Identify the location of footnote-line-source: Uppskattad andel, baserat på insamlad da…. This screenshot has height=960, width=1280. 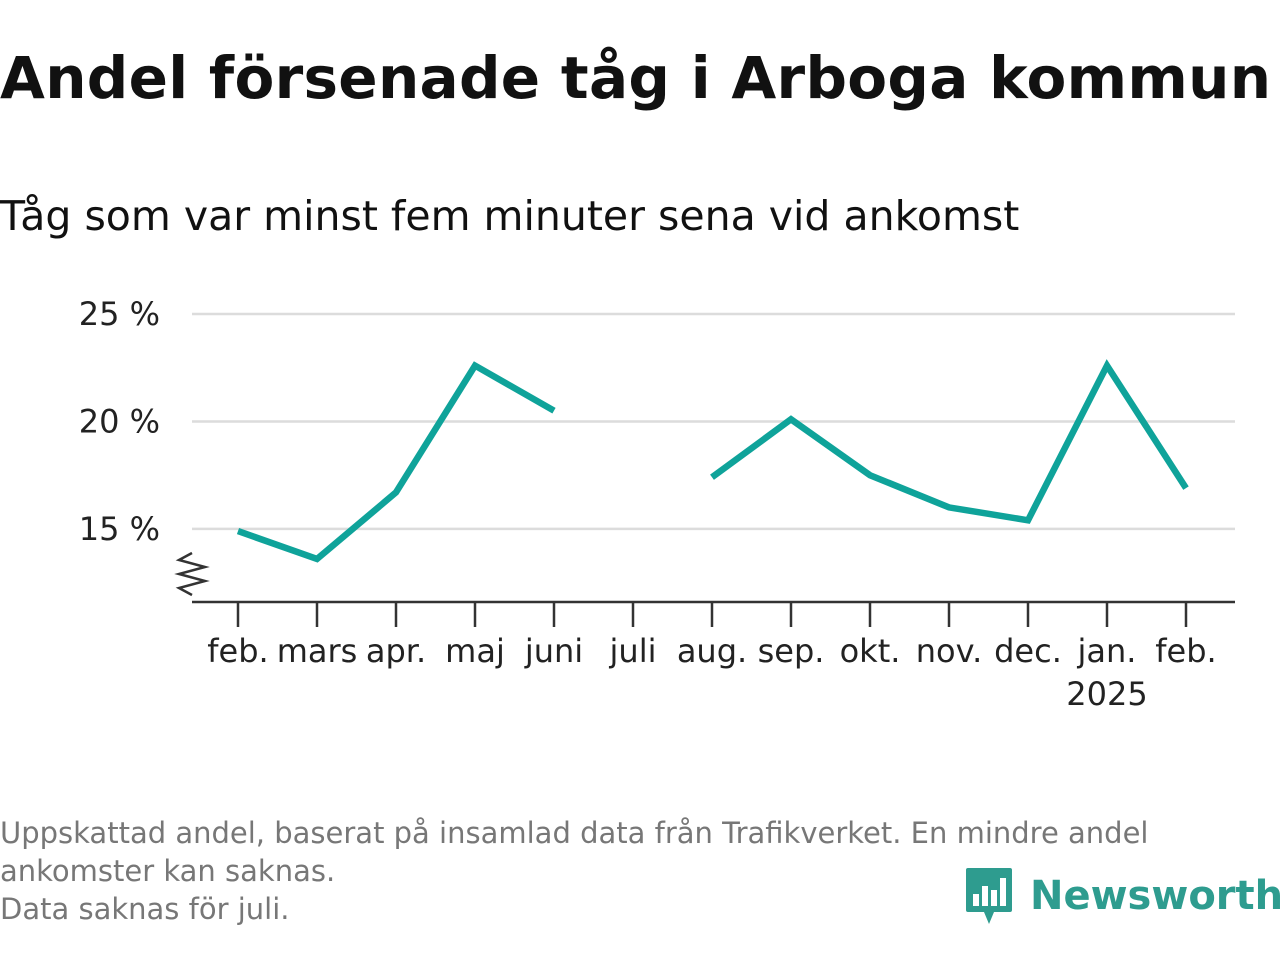
(574, 833).